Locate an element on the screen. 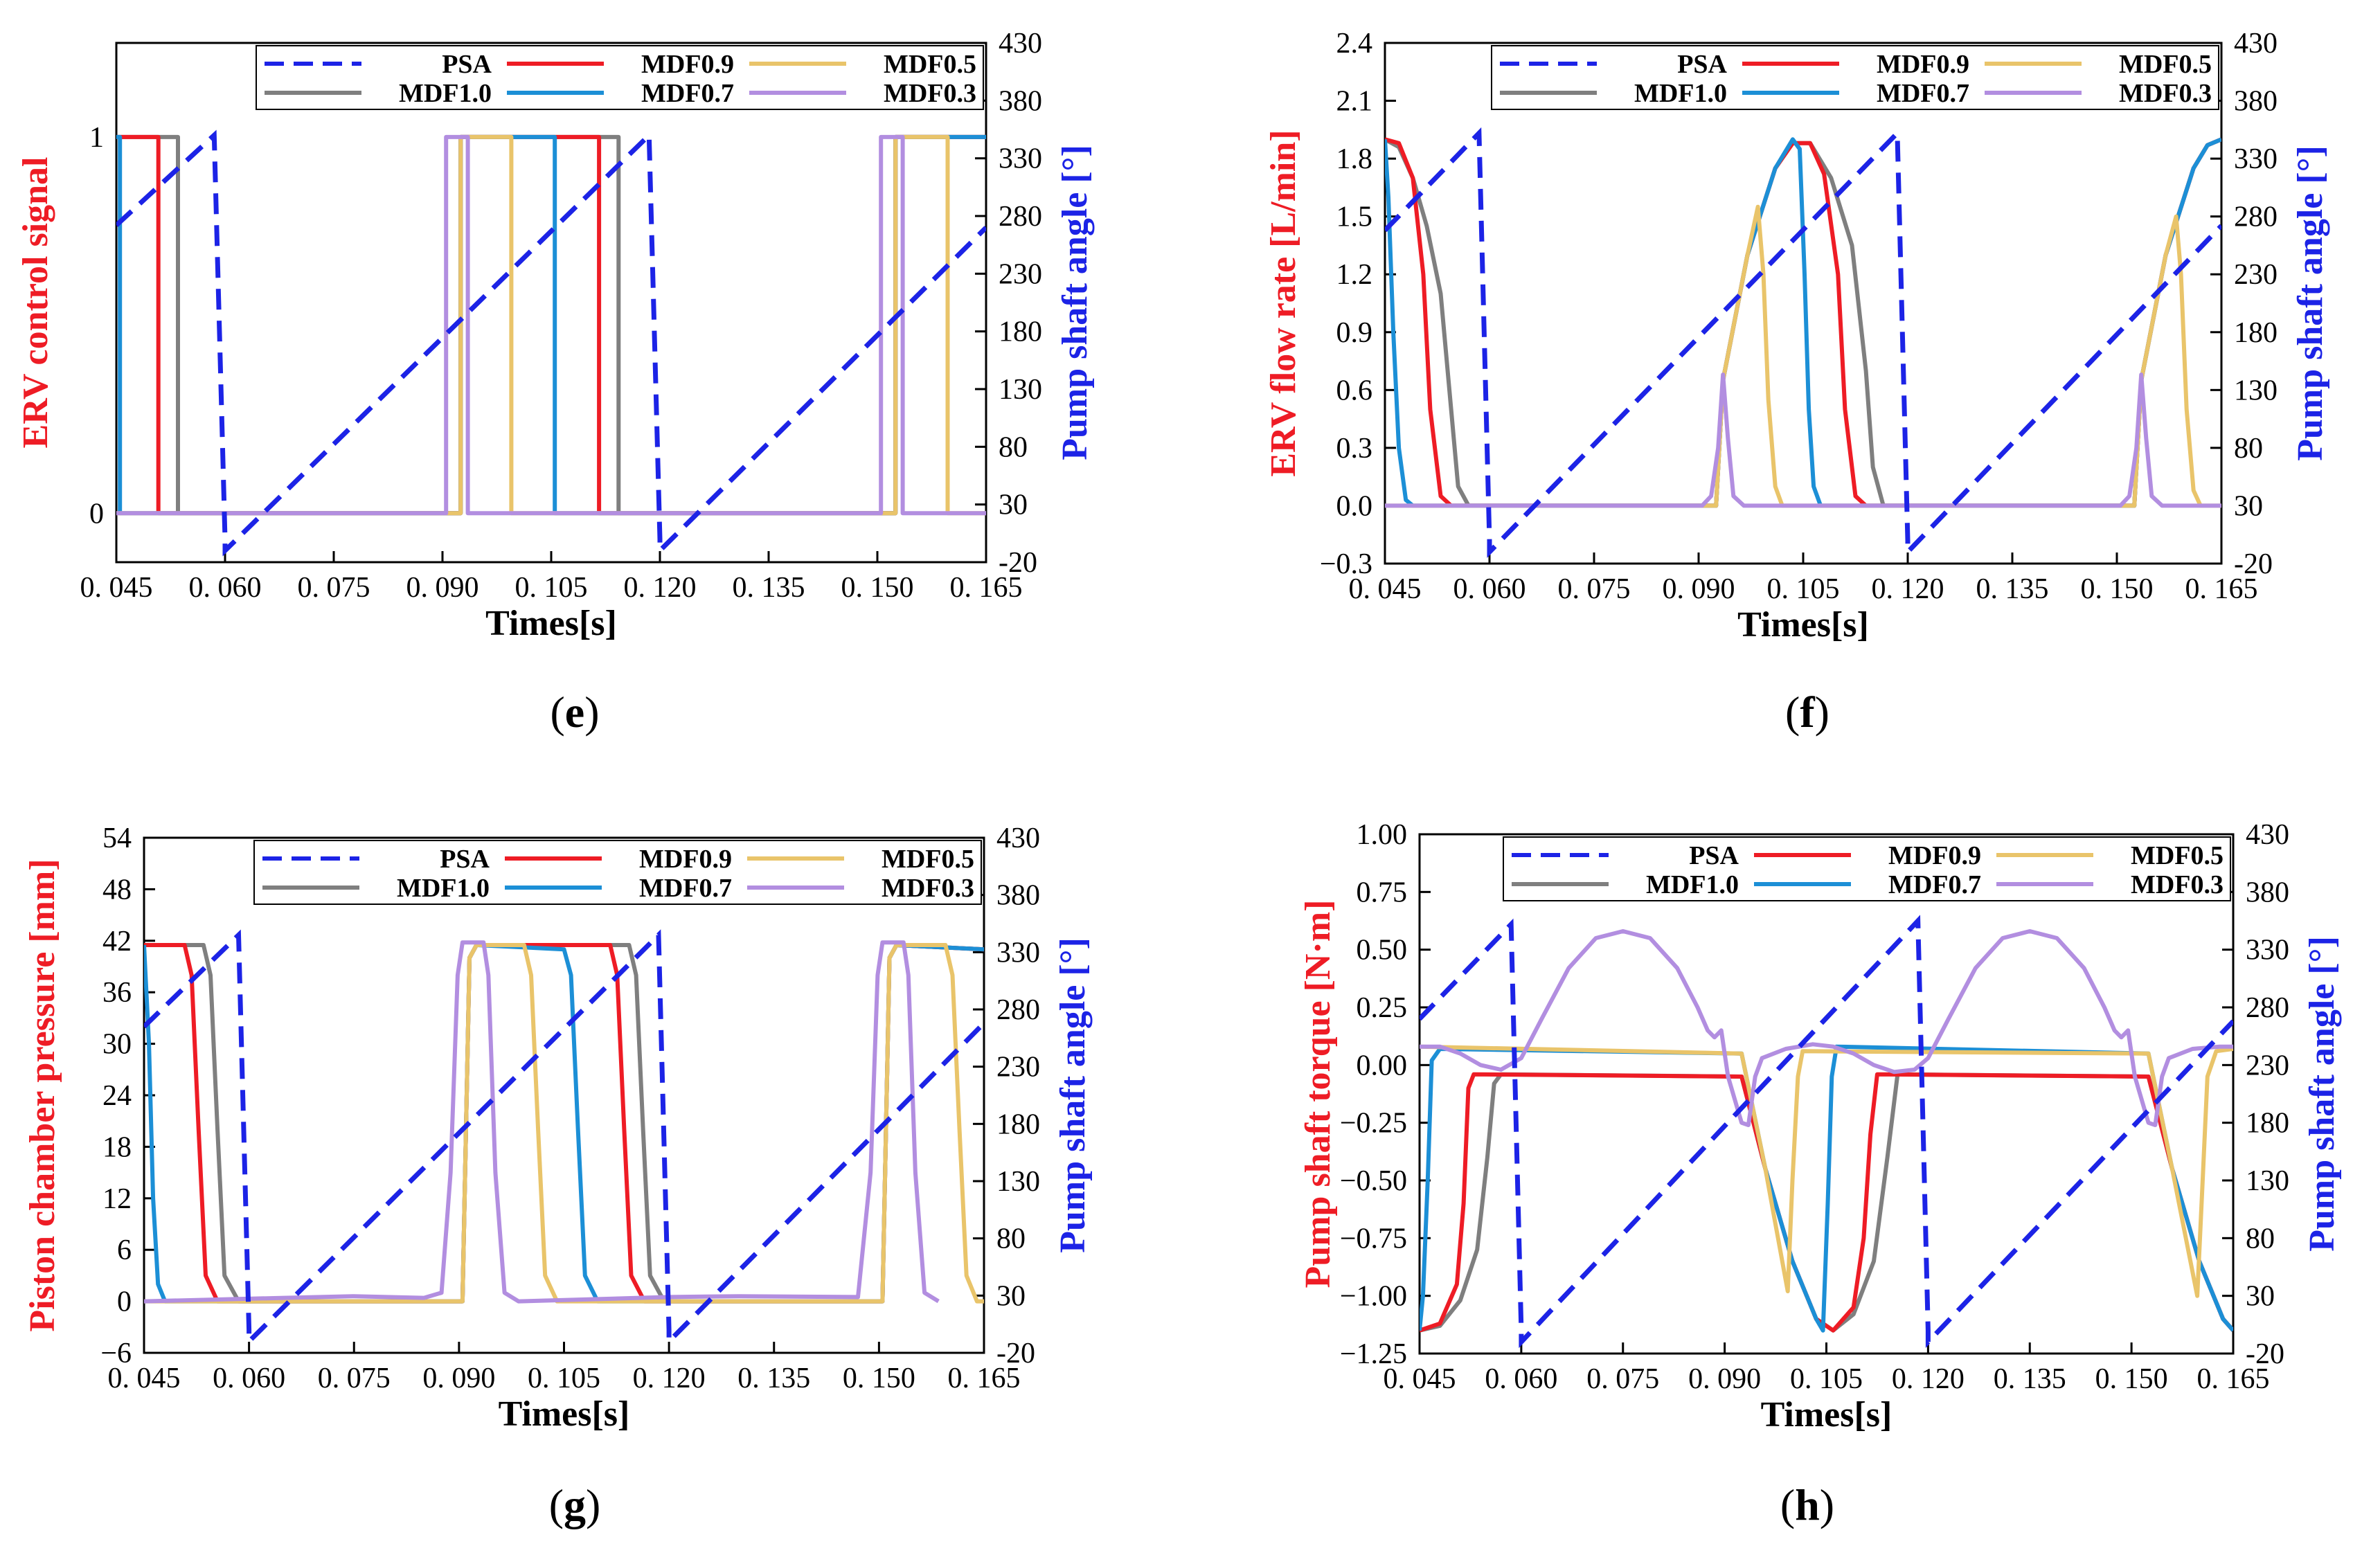 The width and height of the screenshot is (2380, 1564). legend: PSA MDF0.9 MDF0.5 MDF1.0 MDF0.7 MDF0.3 is located at coordinates (620, 77).